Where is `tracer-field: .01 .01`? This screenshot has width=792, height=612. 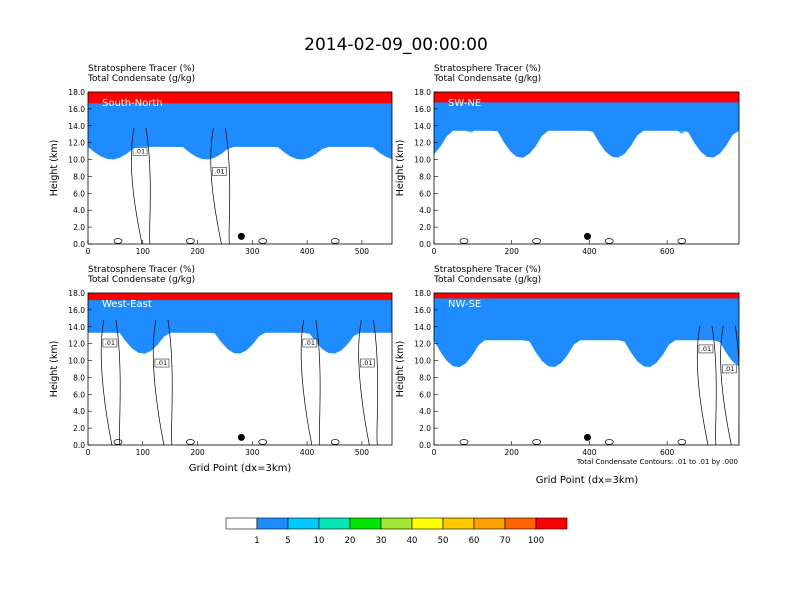
tracer-field: .01 .01 is located at coordinates (586, 369).